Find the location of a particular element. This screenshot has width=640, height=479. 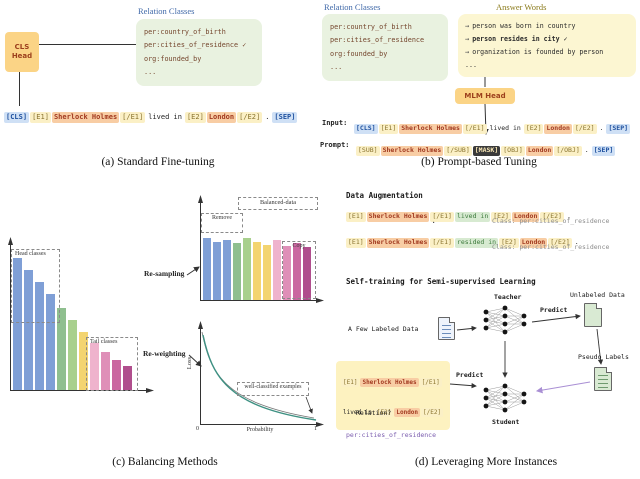

token: [CLS] is located at coordinates (366, 129).